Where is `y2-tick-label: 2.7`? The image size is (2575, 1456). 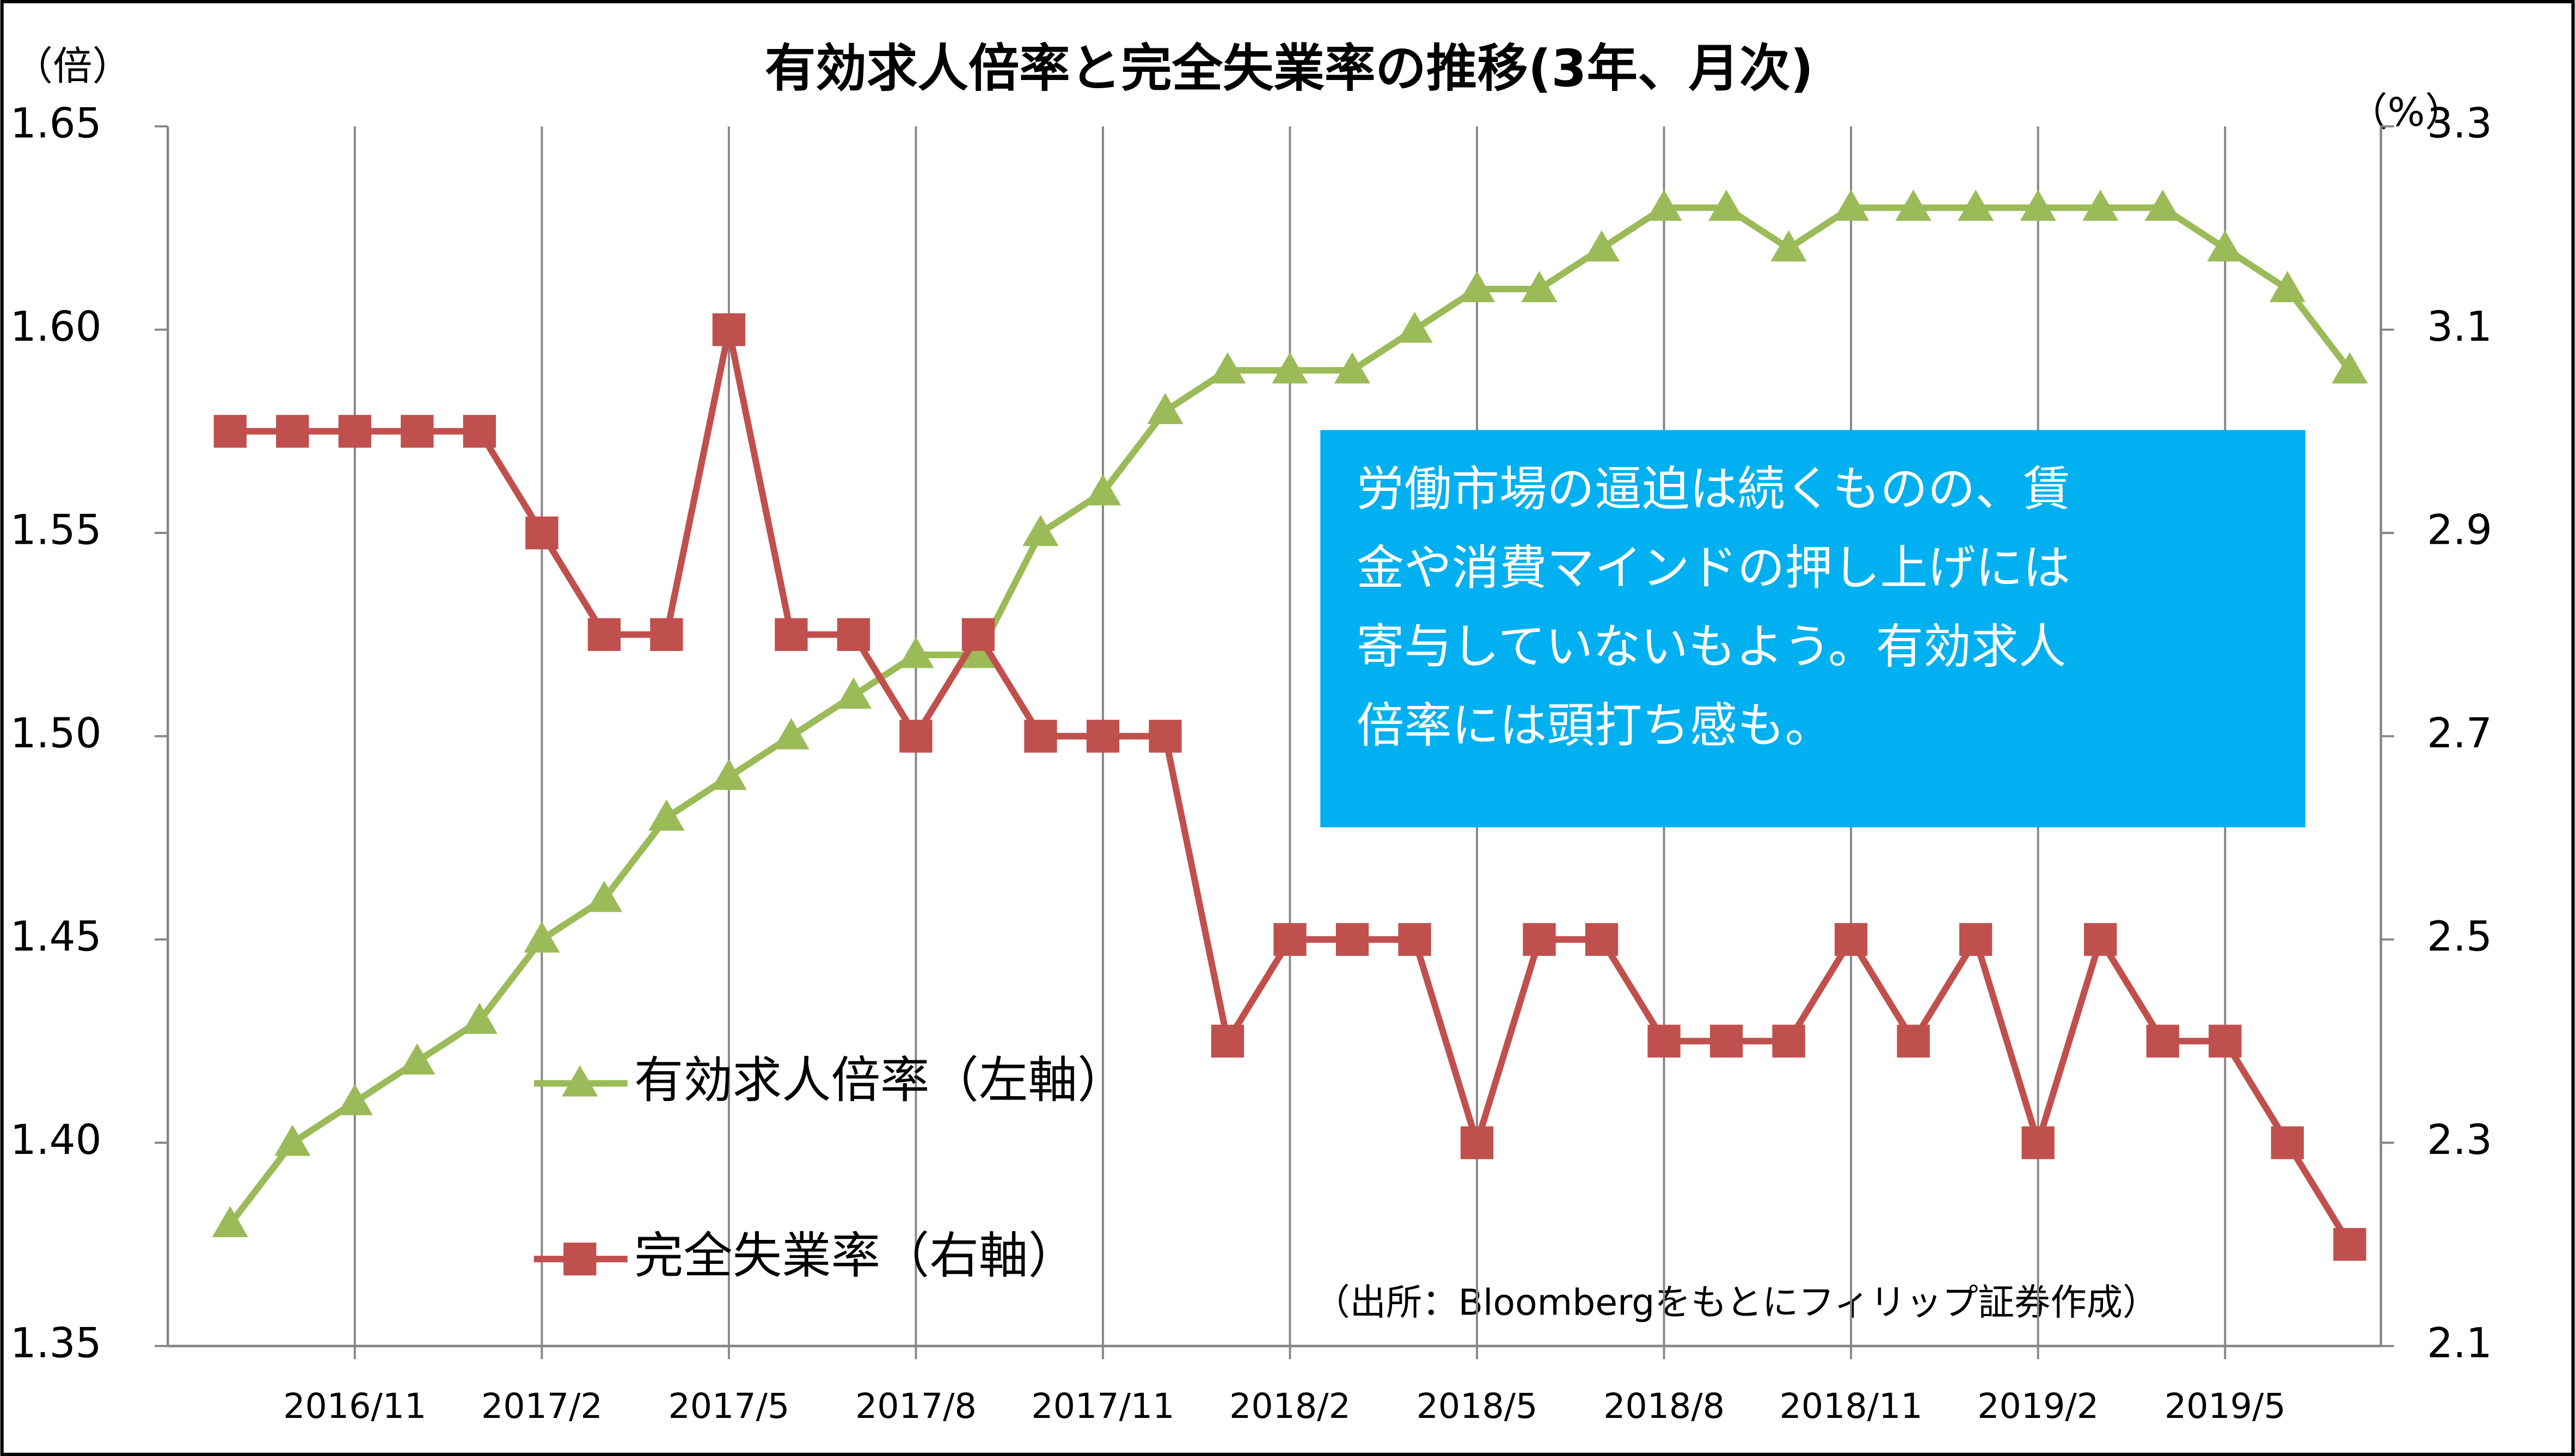
y2-tick-label: 2.7 is located at coordinates (2459, 733).